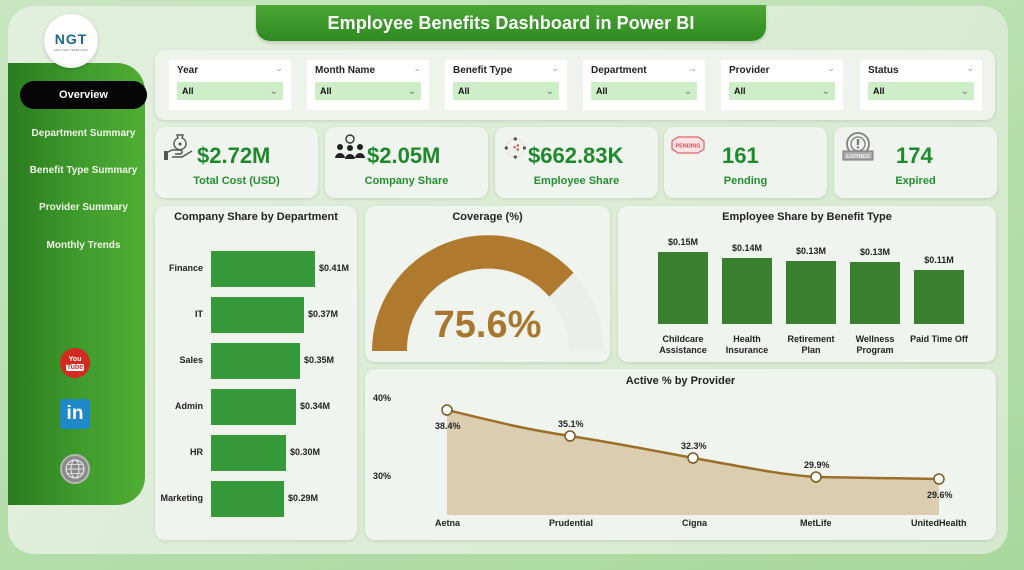 The width and height of the screenshot is (1024, 570). I want to click on x-category: UnitedHealth, so click(939, 523).